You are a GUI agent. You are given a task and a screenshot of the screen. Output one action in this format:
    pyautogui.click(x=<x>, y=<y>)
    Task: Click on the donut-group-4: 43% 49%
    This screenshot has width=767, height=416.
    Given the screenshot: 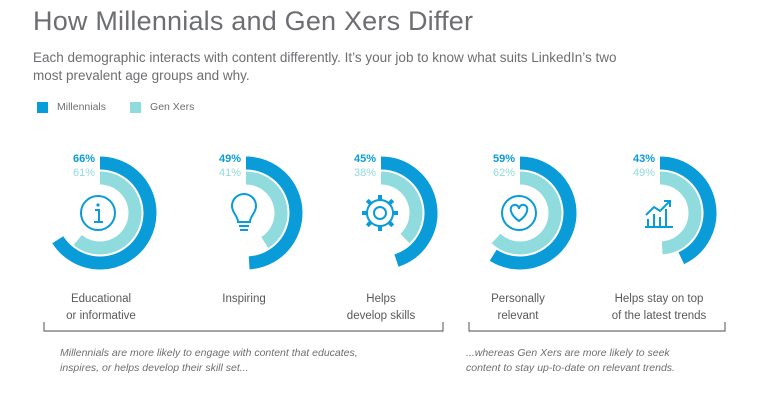 What is the action you would take?
    pyautogui.click(x=675, y=209)
    